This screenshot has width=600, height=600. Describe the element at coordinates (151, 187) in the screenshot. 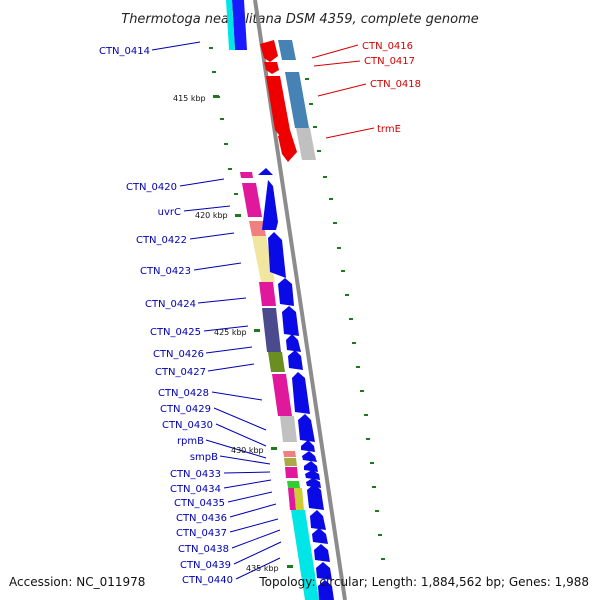

I see `gene-label: CTN_0420` at that location.